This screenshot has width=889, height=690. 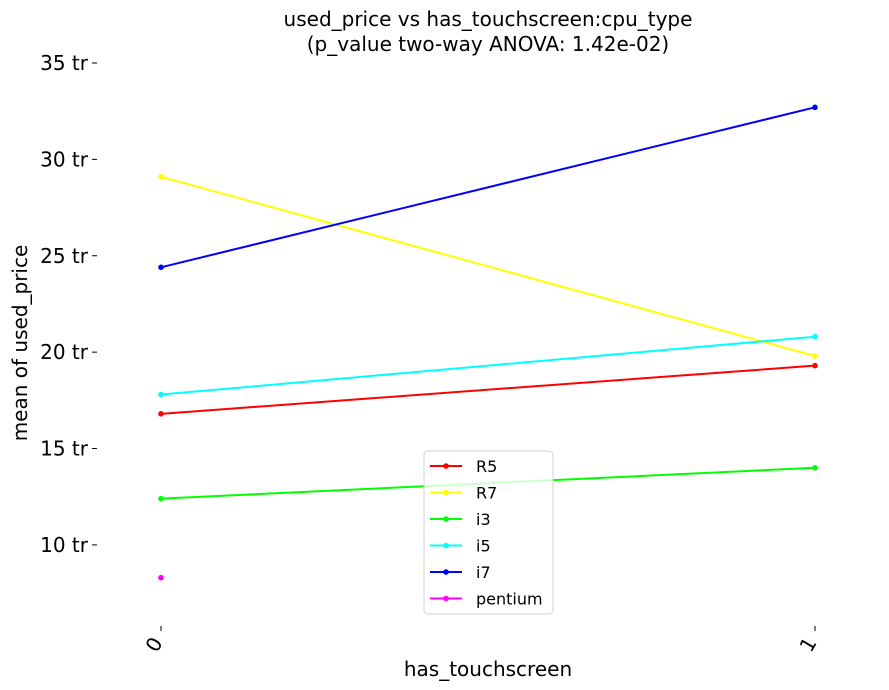 What do you see at coordinates (64, 352) in the screenshot?
I see `y-tick-label: 20 tr` at bounding box center [64, 352].